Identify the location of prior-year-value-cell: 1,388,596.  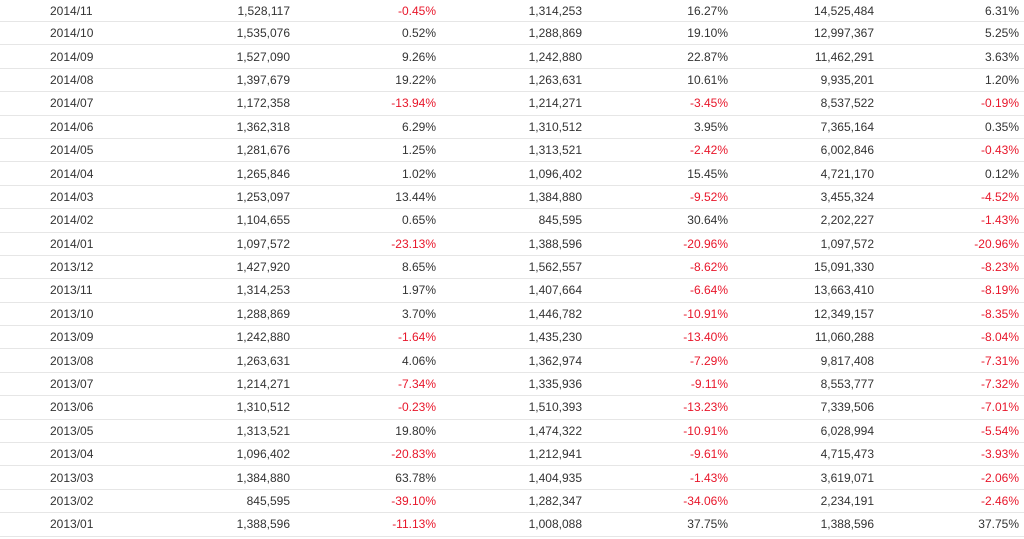
(509, 244).